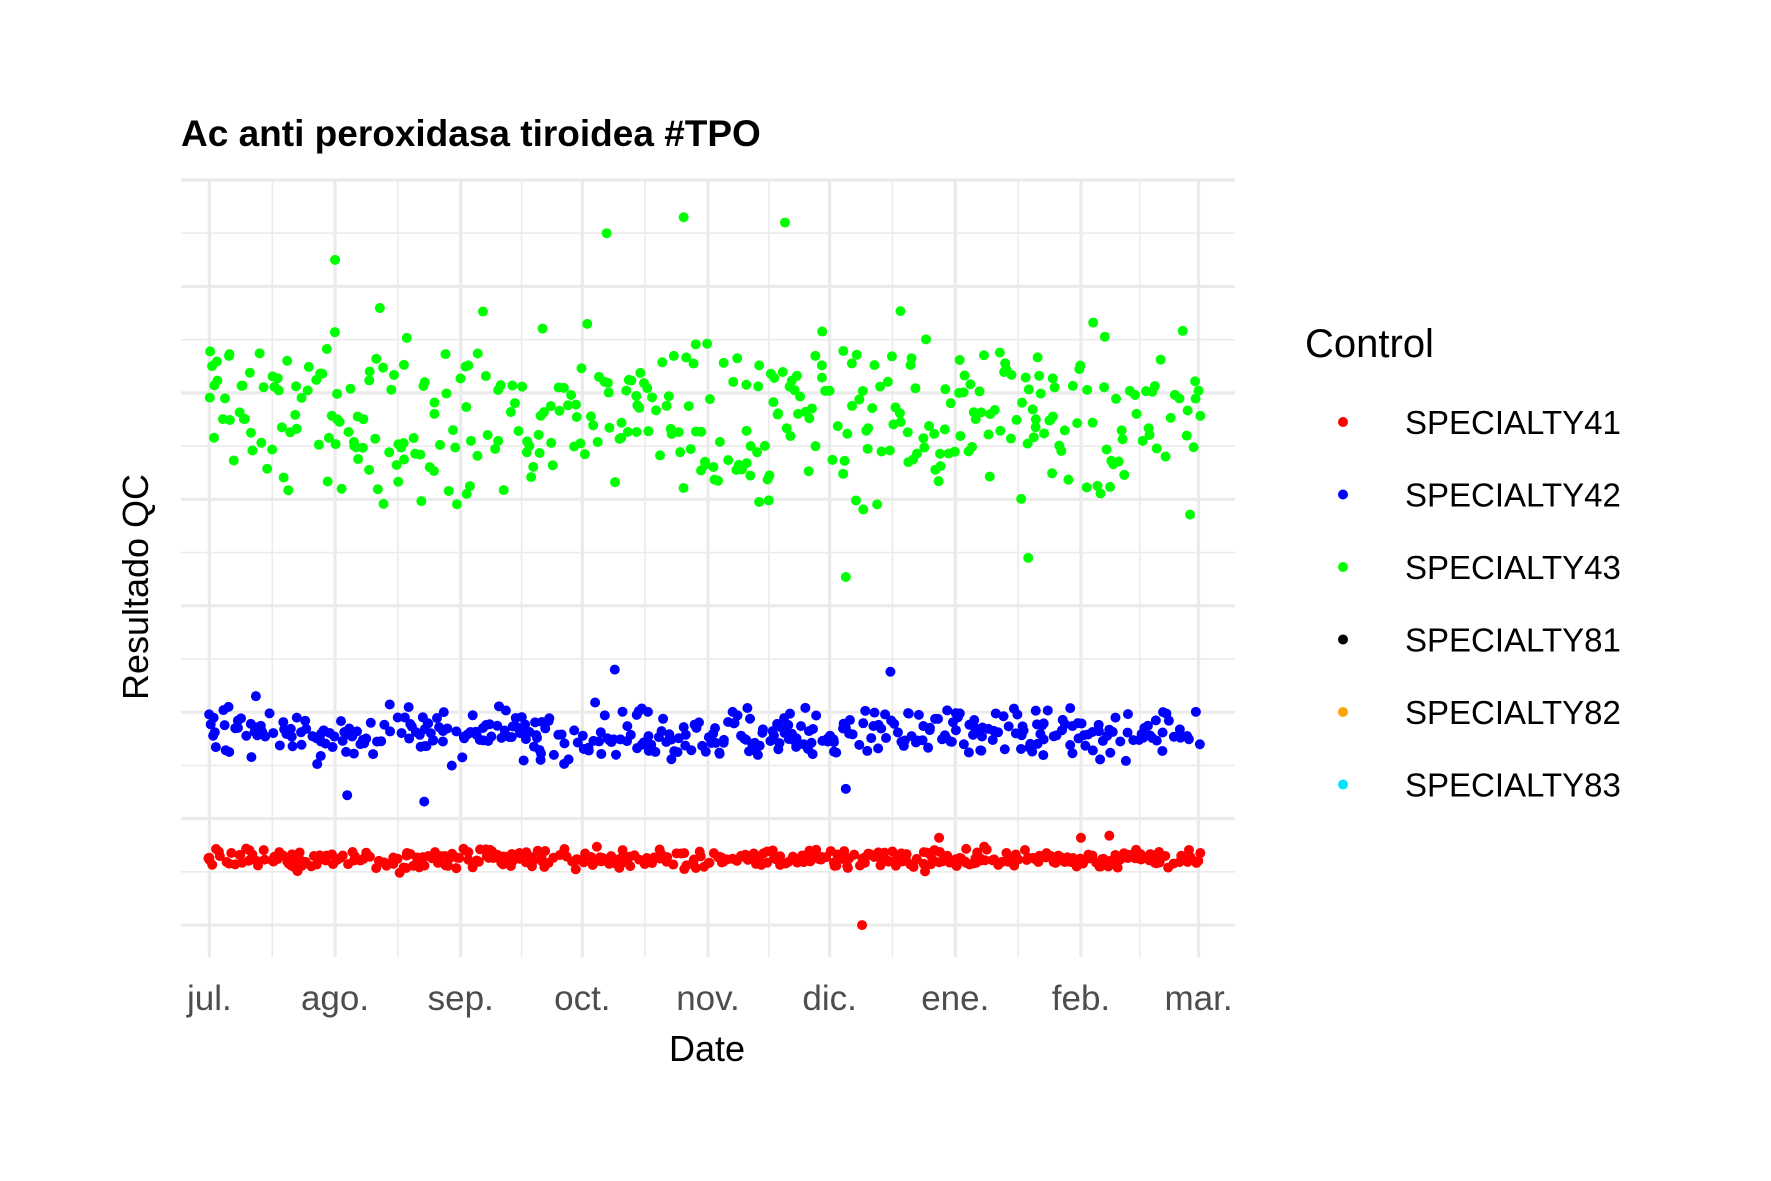 Image resolution: width=1771 pixels, height=1181 pixels. Describe the element at coordinates (1513, 640) in the screenshot. I see `legend-label: SPECIALTY81` at that location.